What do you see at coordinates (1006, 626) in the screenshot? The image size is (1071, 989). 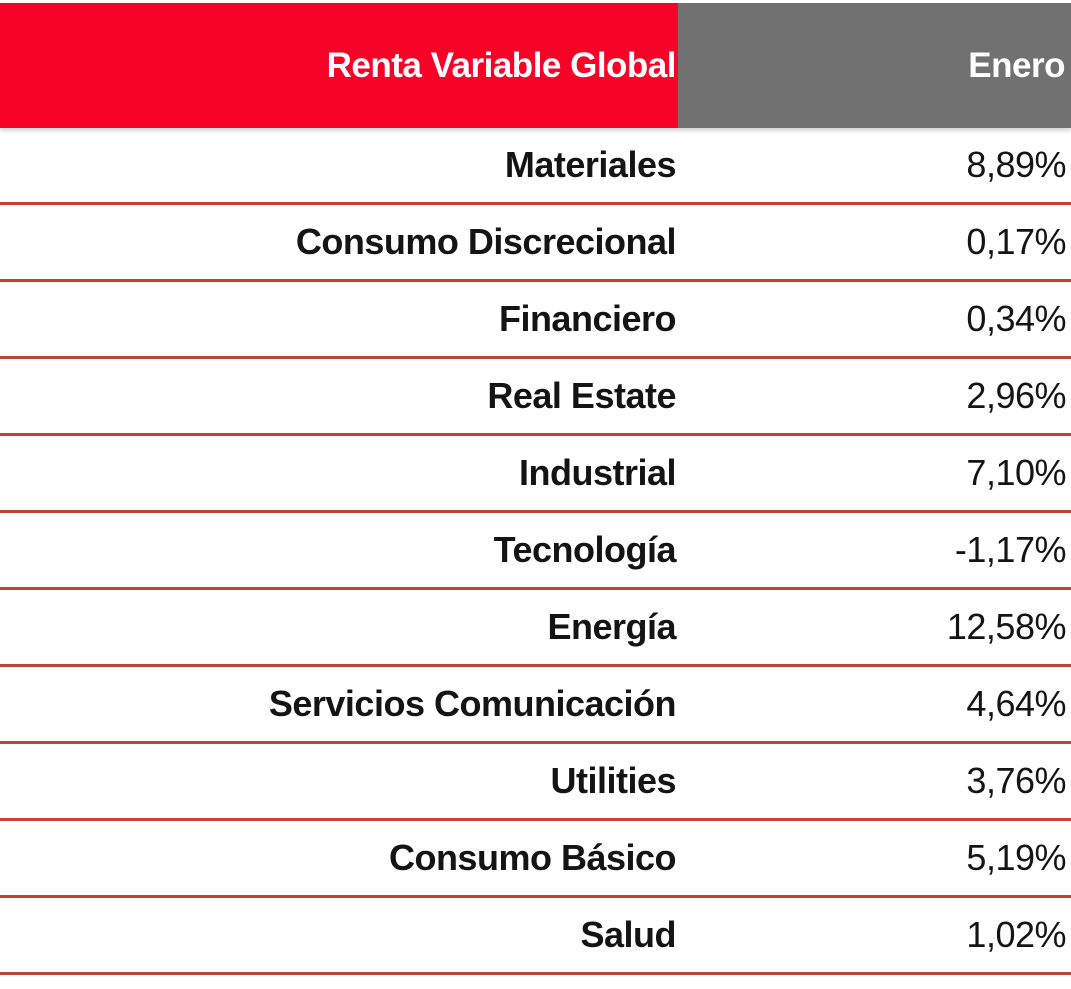 I see `sector-value: 12,58%` at bounding box center [1006, 626].